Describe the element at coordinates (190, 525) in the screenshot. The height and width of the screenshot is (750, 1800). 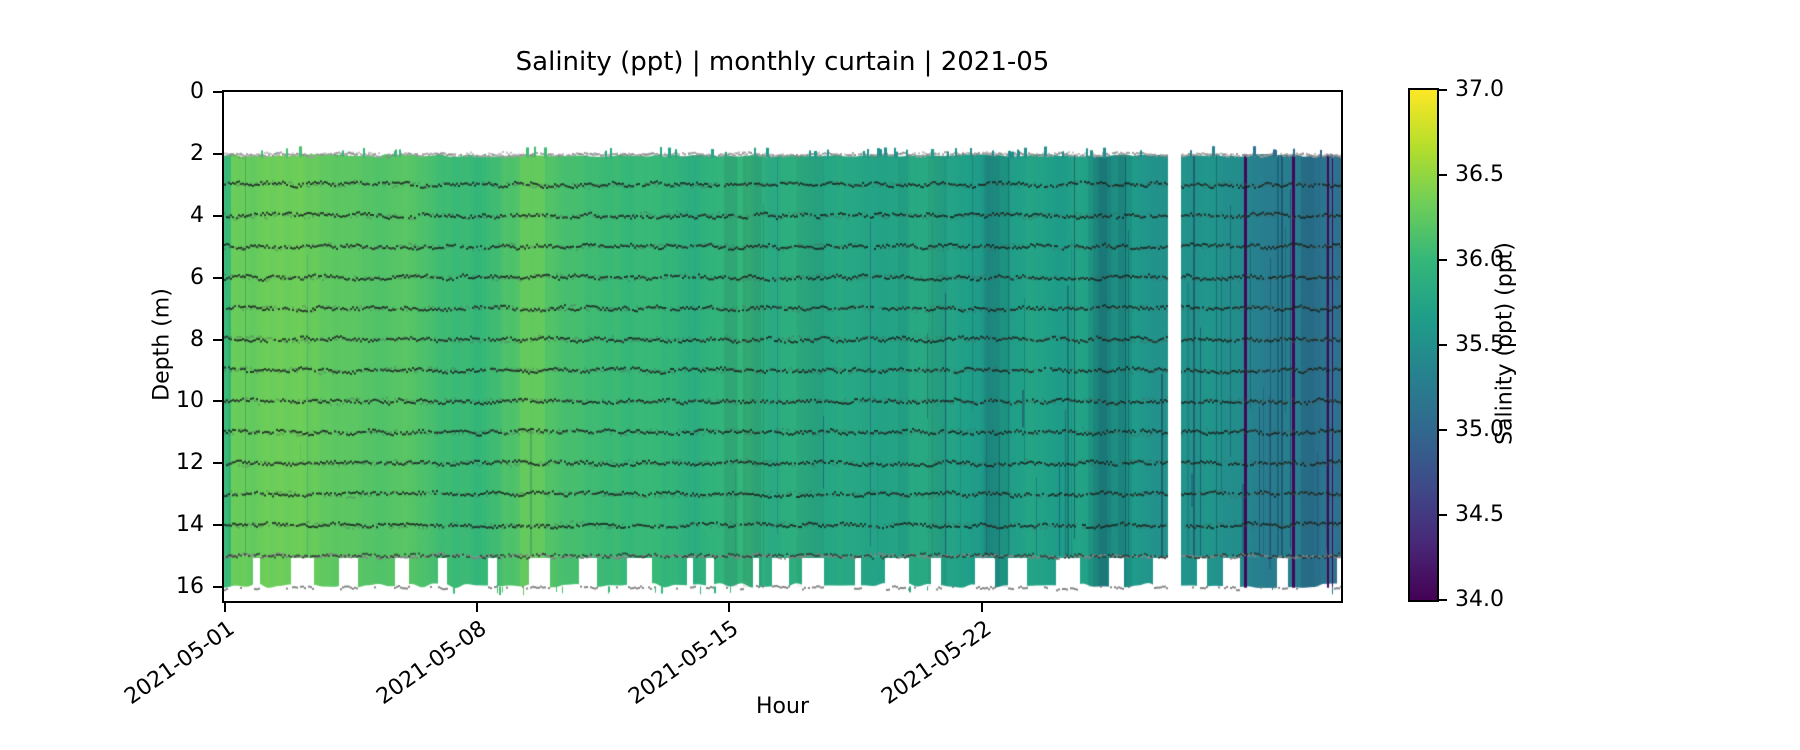
I see `y-tick-label: 14` at that location.